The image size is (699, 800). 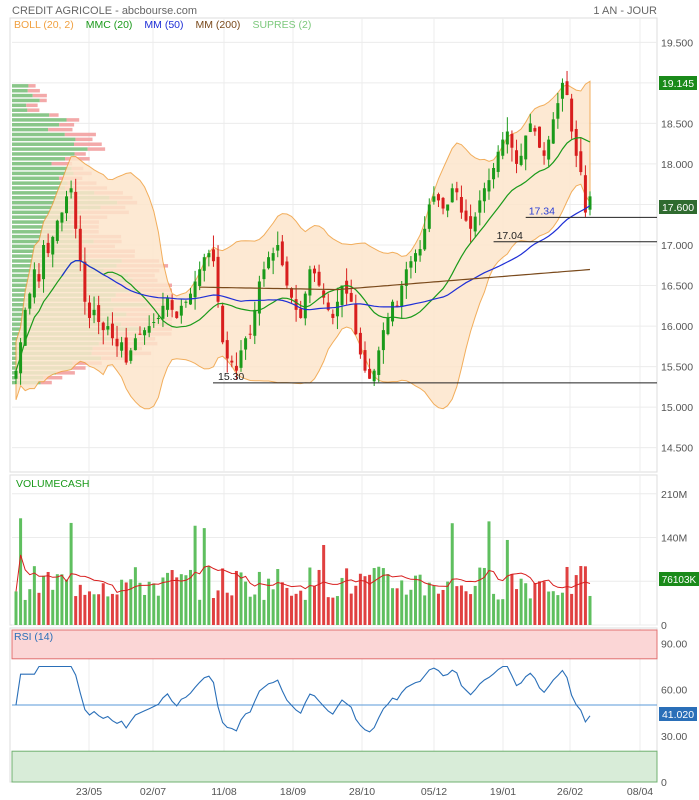 I want to click on last-price-text: 19.145, so click(x=678, y=84).